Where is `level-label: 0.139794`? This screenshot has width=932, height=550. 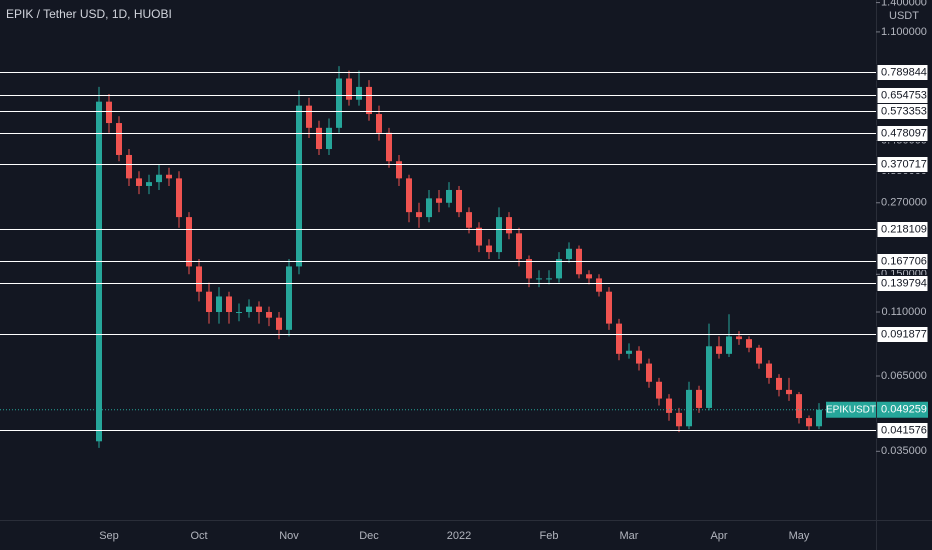
level-label: 0.139794 is located at coordinates (904, 283).